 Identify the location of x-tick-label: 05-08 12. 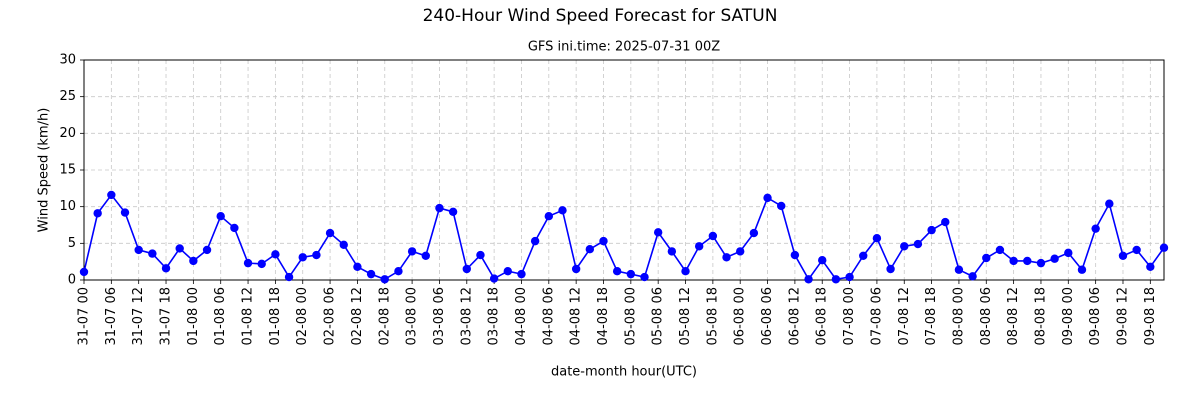
(685, 316).